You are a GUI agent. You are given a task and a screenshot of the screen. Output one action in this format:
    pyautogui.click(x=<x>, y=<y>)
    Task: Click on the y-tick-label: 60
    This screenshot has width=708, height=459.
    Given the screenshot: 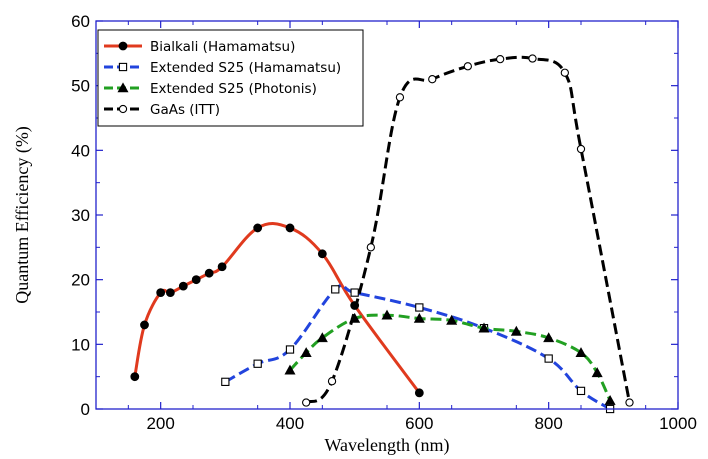 What is the action you would take?
    pyautogui.click(x=80, y=21)
    